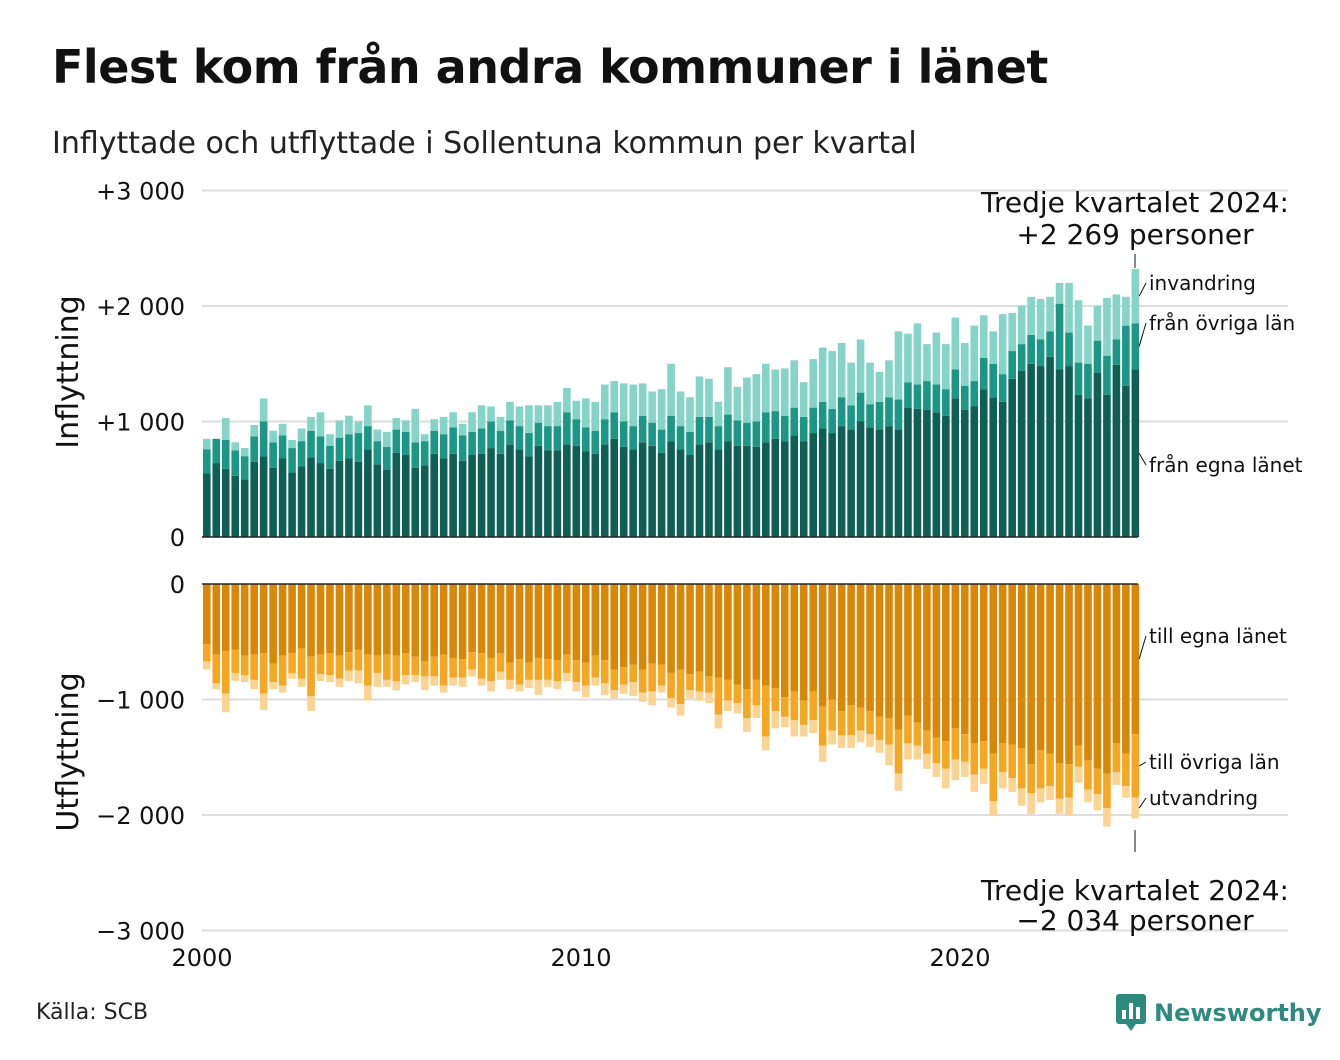 Image resolution: width=1340 pixels, height=1060 pixels. What do you see at coordinates (1214, 762) in the screenshot?
I see `series-label-outflow: till övriga län` at bounding box center [1214, 762].